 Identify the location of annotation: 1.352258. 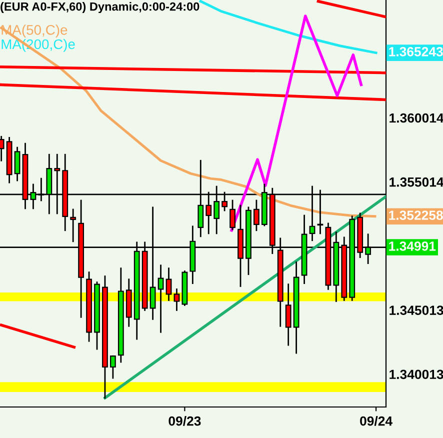
(416, 215).